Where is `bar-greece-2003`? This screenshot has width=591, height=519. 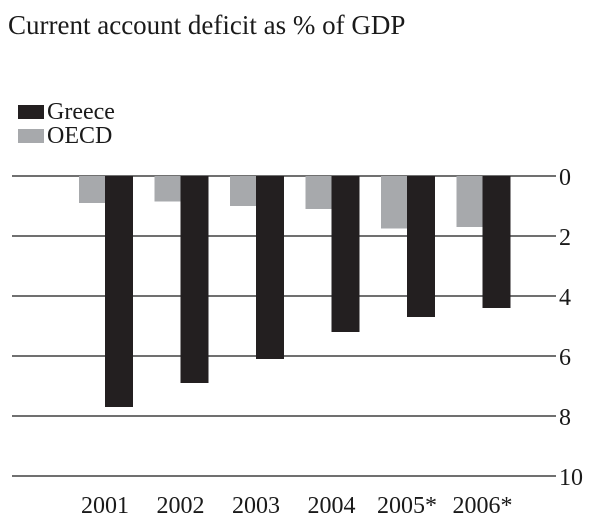 bar-greece-2003 is located at coordinates (270, 267).